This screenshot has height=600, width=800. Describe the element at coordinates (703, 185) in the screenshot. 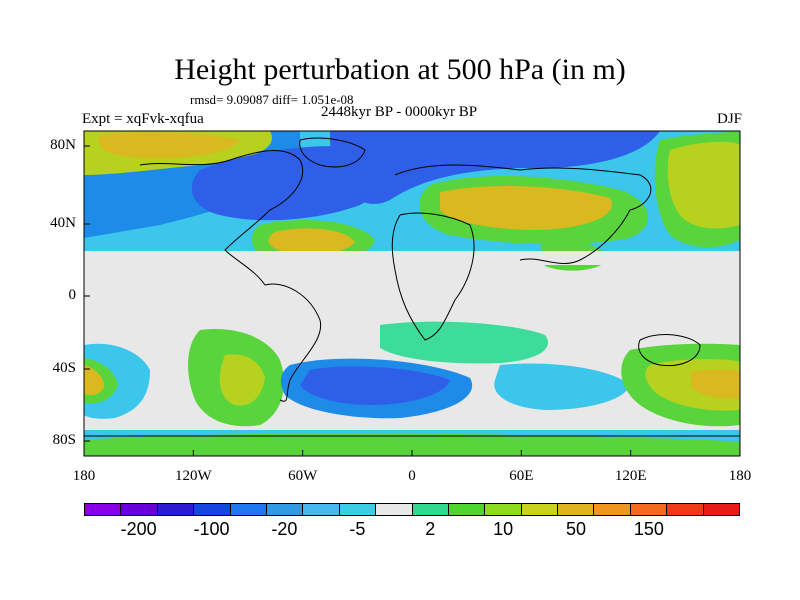

I see `nepacific-yellow` at that location.